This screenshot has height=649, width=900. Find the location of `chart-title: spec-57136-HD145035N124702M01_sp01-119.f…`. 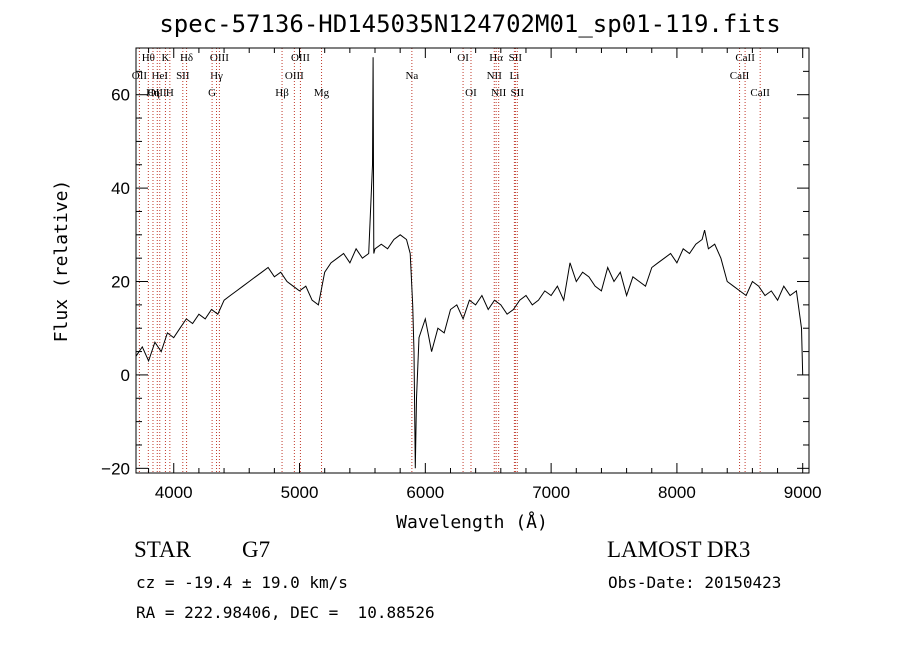

chart-title: spec-57136-HD145035N124702M01_sp01-119.f… is located at coordinates (469, 24).